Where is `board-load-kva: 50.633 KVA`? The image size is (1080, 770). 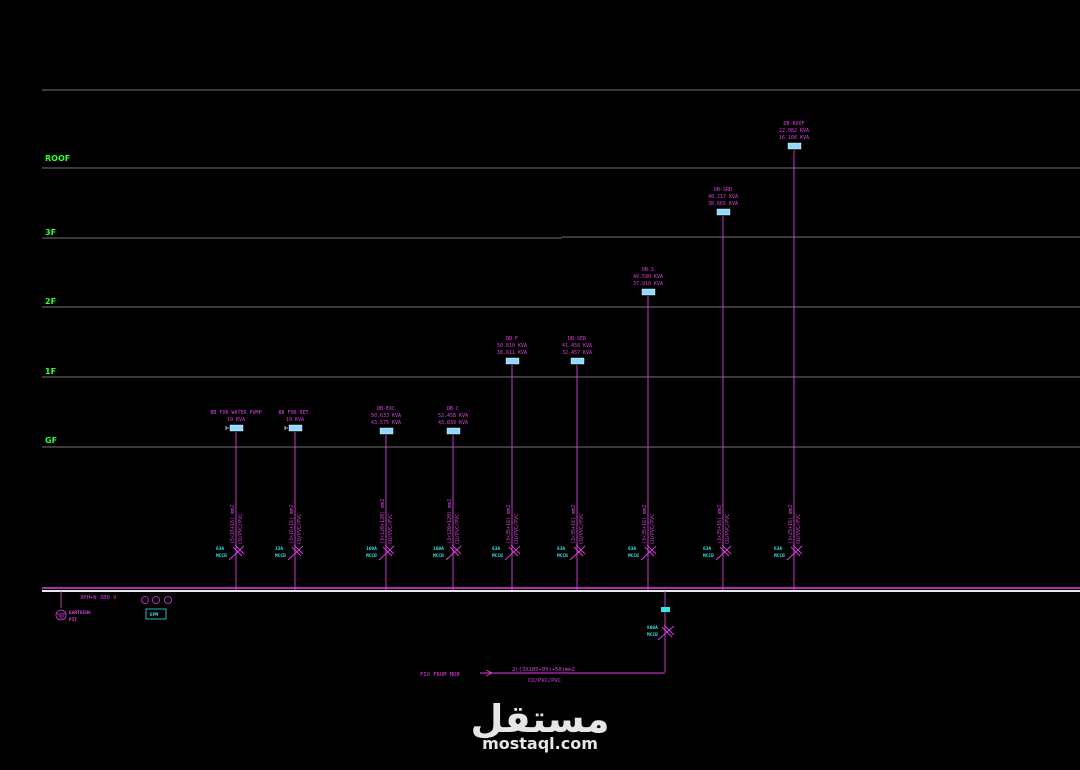 board-load-kva: 50.633 KVA is located at coordinates (386, 416).